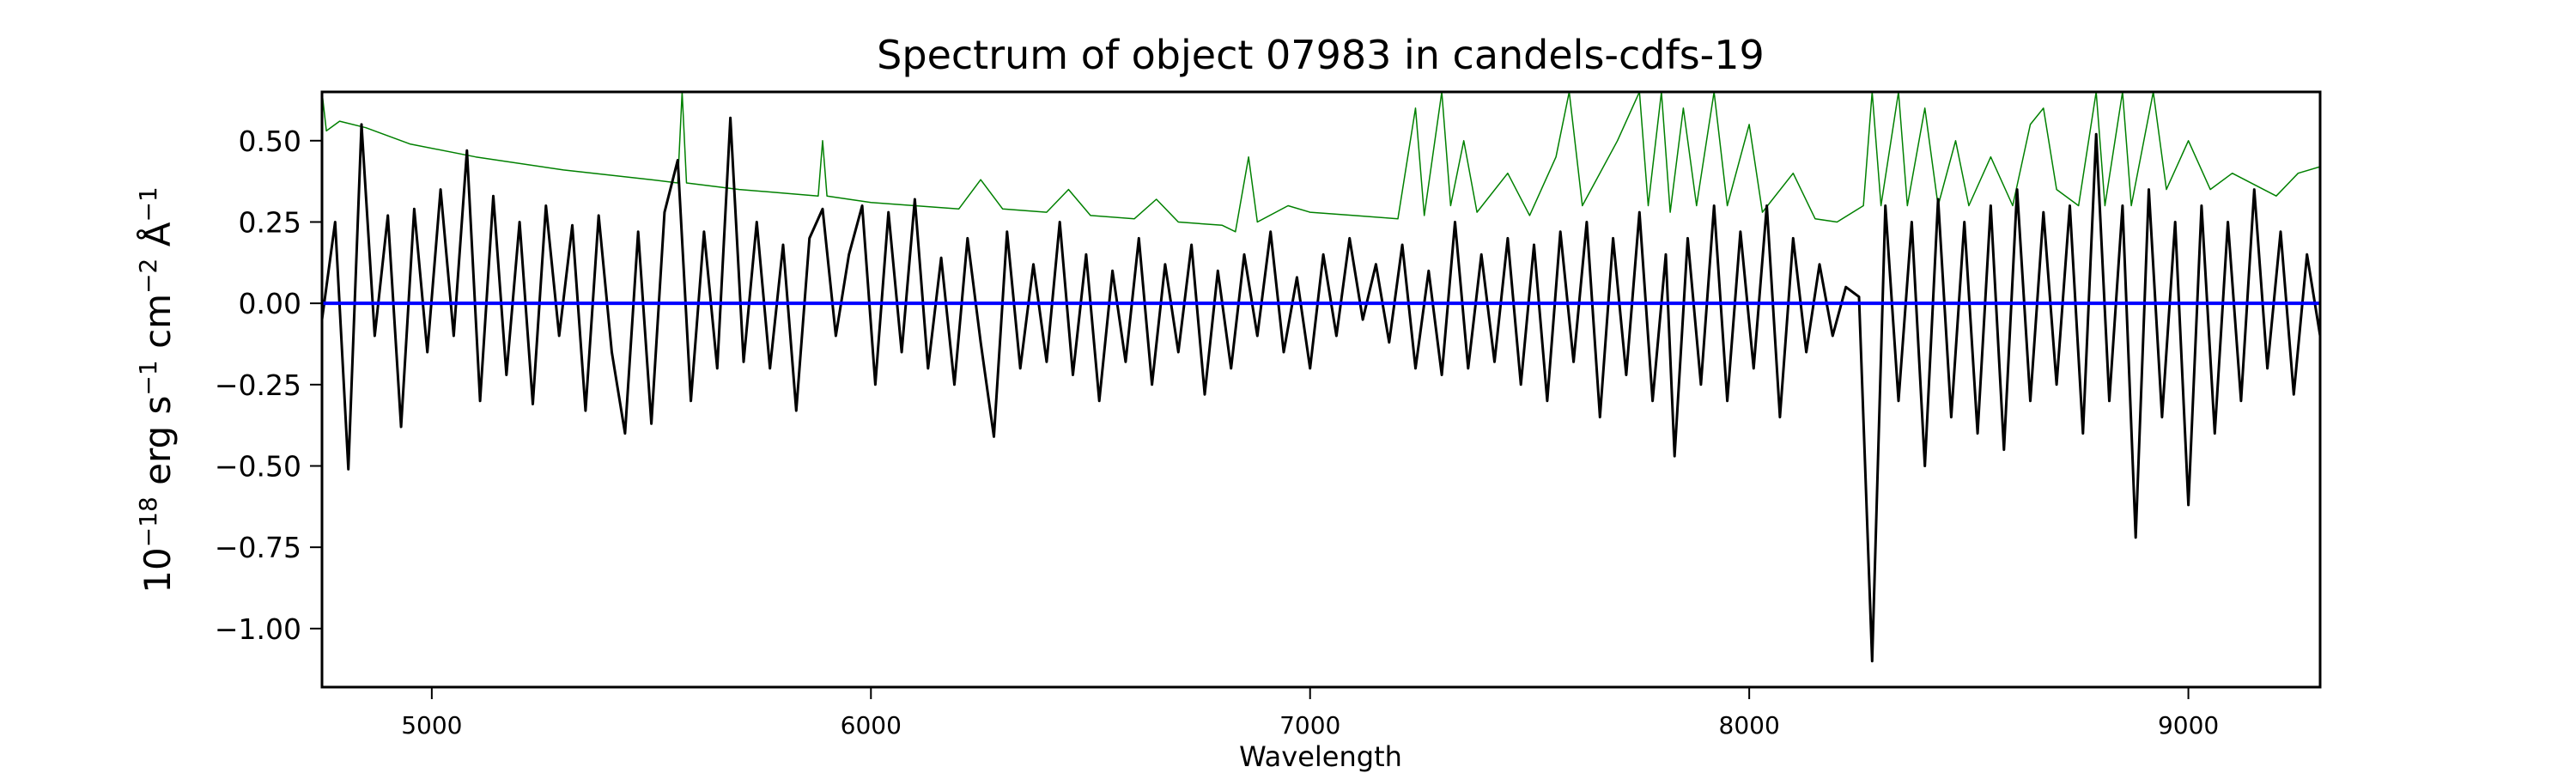 This screenshot has height=773, width=2576. I want to click on y-axis: 0.50 0.25 0.00 −0.25 −0.50 −0.75 −1.00, so click(269, 385).